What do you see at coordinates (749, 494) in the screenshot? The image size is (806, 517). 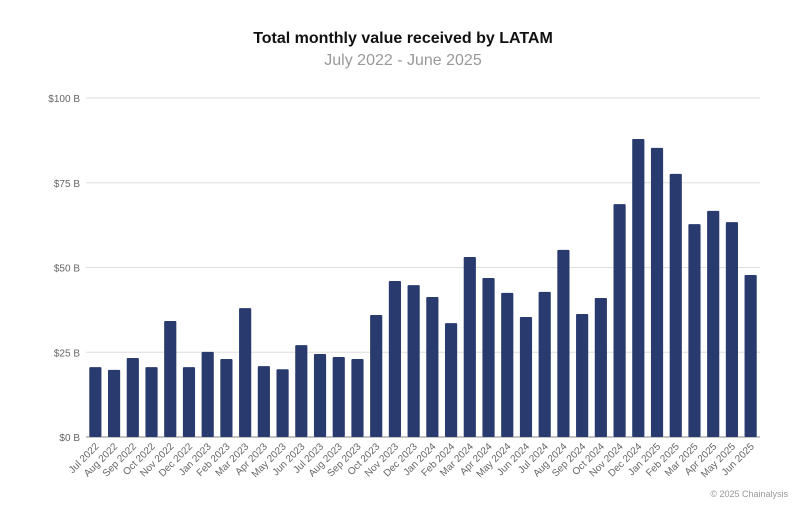 I see `copyright-credit: © 2025 Chainalysis` at bounding box center [749, 494].